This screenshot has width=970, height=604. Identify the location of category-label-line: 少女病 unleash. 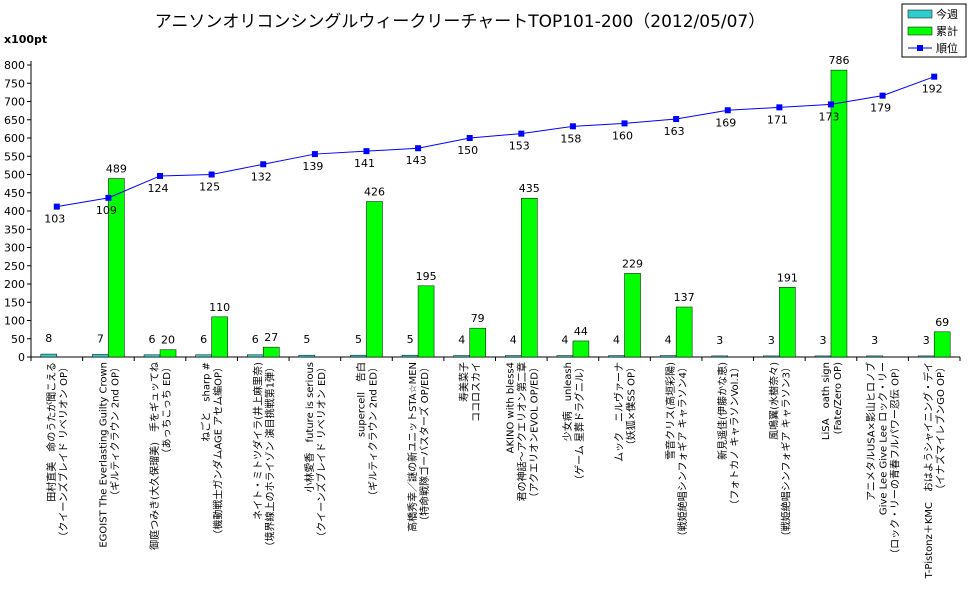
(567, 401).